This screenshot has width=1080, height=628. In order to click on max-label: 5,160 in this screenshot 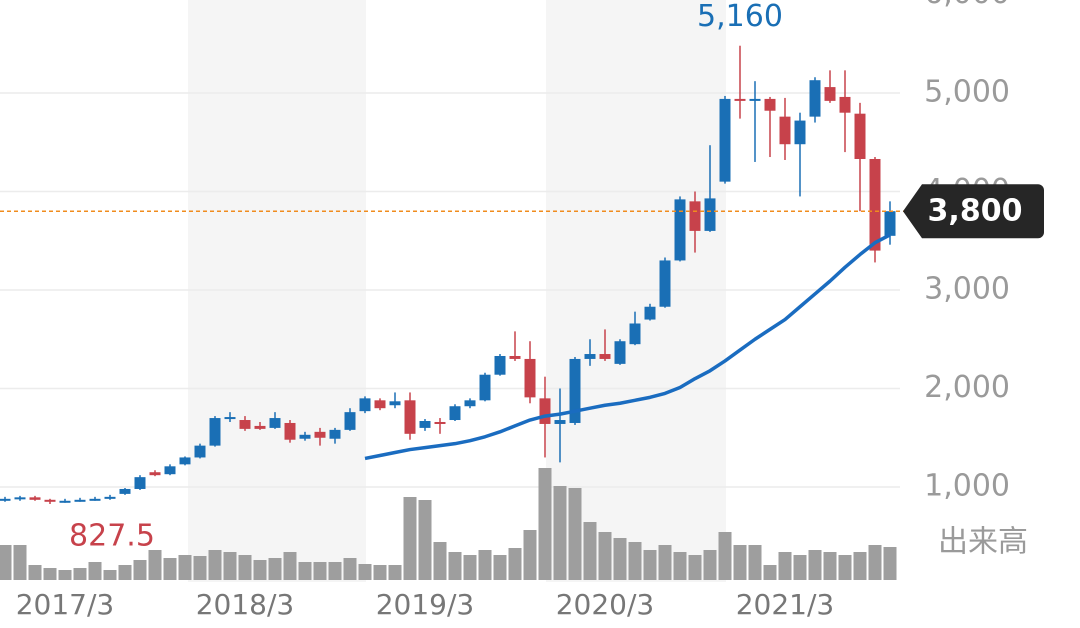, I will do `click(740, 17)`.